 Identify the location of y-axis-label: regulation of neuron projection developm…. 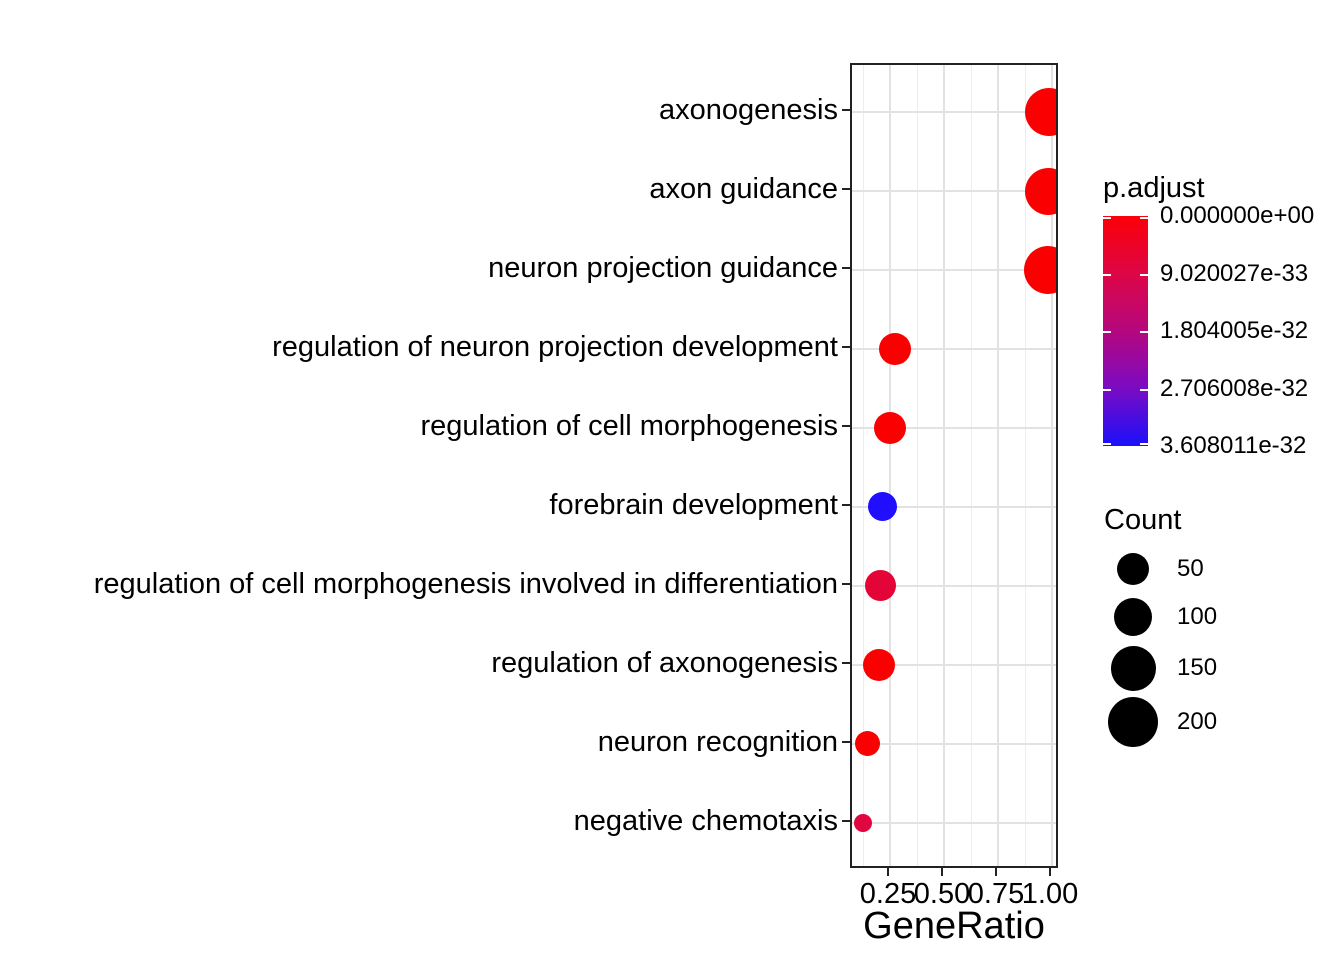
(555, 347).